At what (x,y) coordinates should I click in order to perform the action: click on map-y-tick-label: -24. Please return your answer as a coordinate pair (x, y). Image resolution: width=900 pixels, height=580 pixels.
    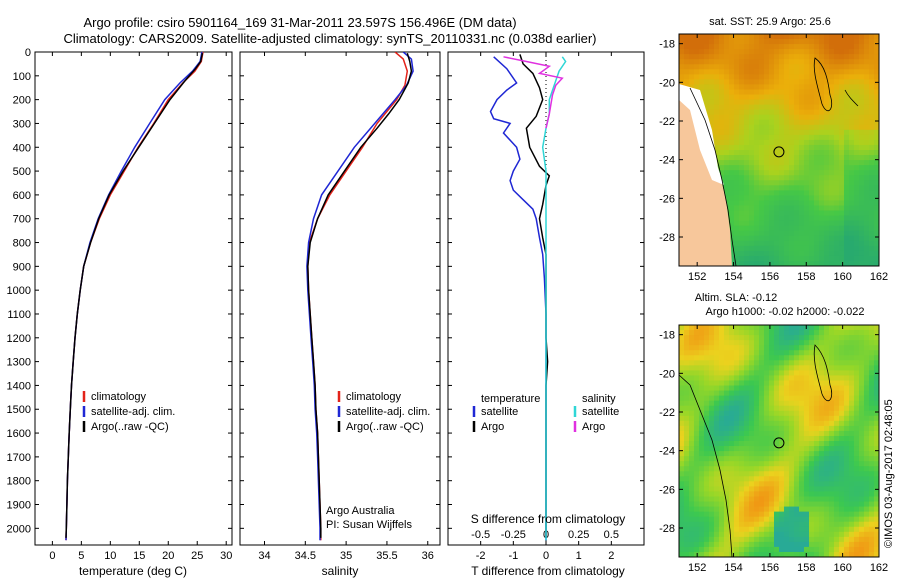
    Looking at the image, I should click on (667, 161).